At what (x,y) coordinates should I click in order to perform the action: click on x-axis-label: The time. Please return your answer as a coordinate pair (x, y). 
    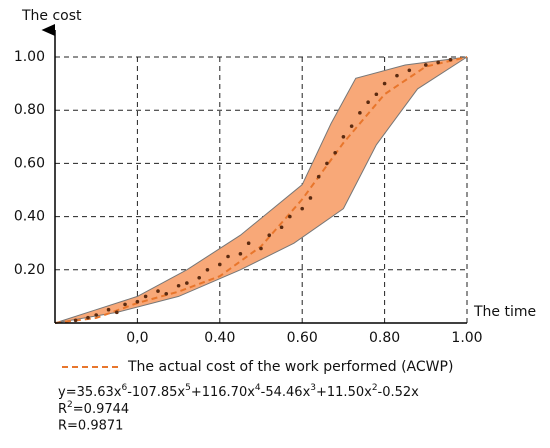
    Looking at the image, I should click on (504, 312).